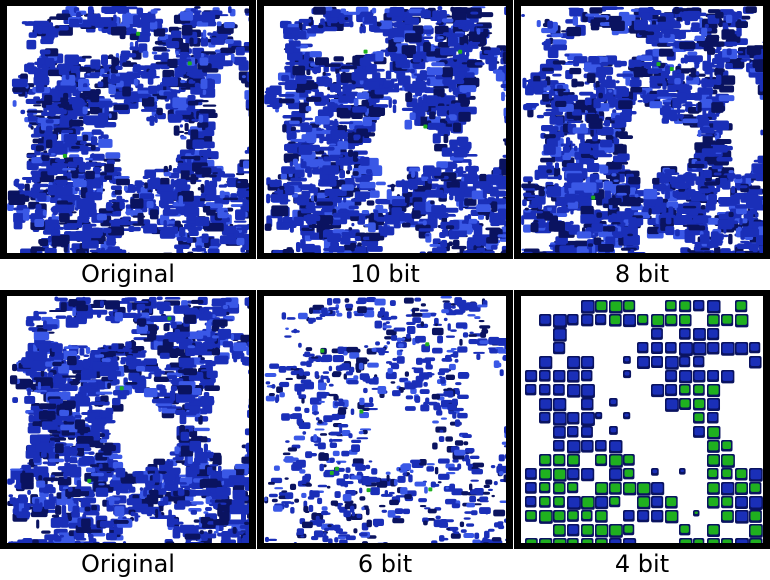  I want to click on caption-10bit: 10 bit, so click(385, 274).